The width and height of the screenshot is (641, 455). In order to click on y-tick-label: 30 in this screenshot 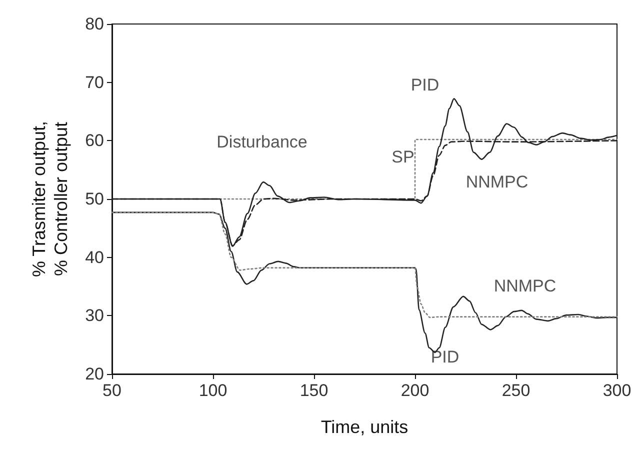, I will do `click(94, 316)`.